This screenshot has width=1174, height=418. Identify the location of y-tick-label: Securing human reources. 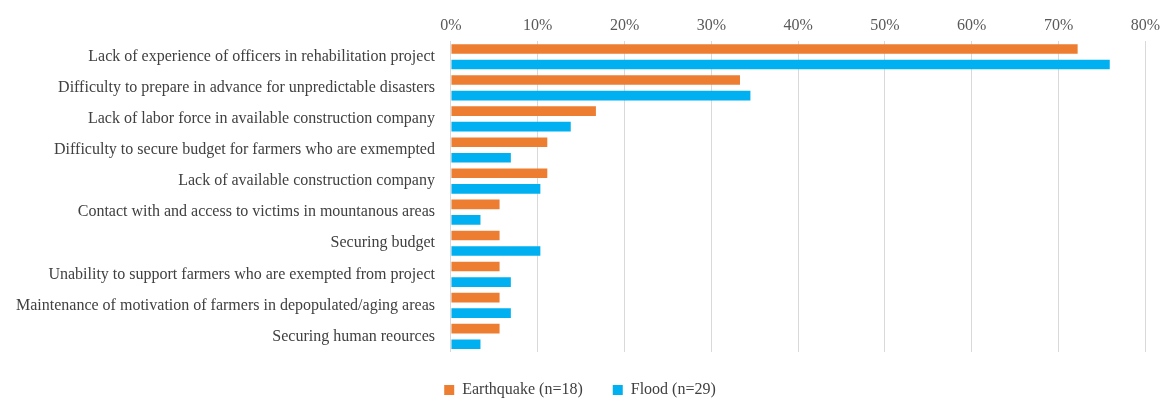
(353, 335).